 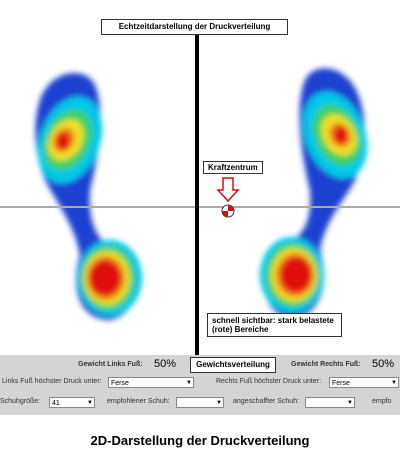 What do you see at coordinates (330, 403) in the screenshot?
I see `purchased-select` at bounding box center [330, 403].